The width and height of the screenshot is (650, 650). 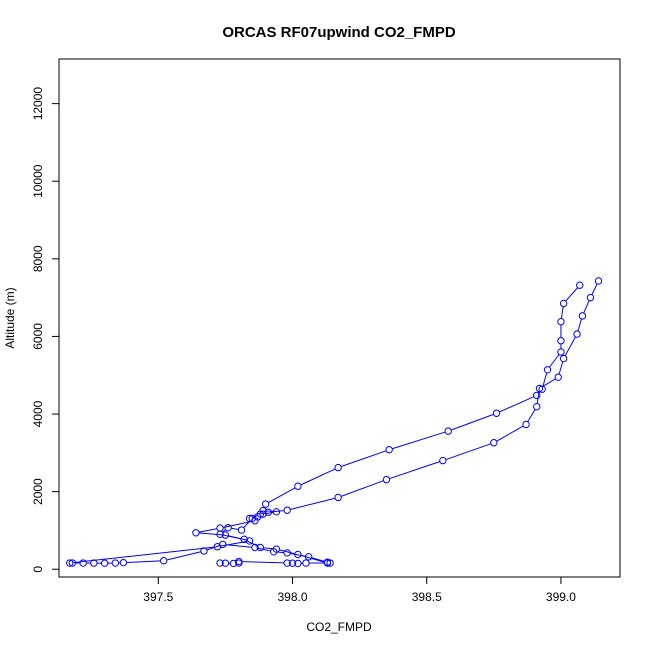 I want to click on y-tick-label: 8000, so click(x=38, y=258).